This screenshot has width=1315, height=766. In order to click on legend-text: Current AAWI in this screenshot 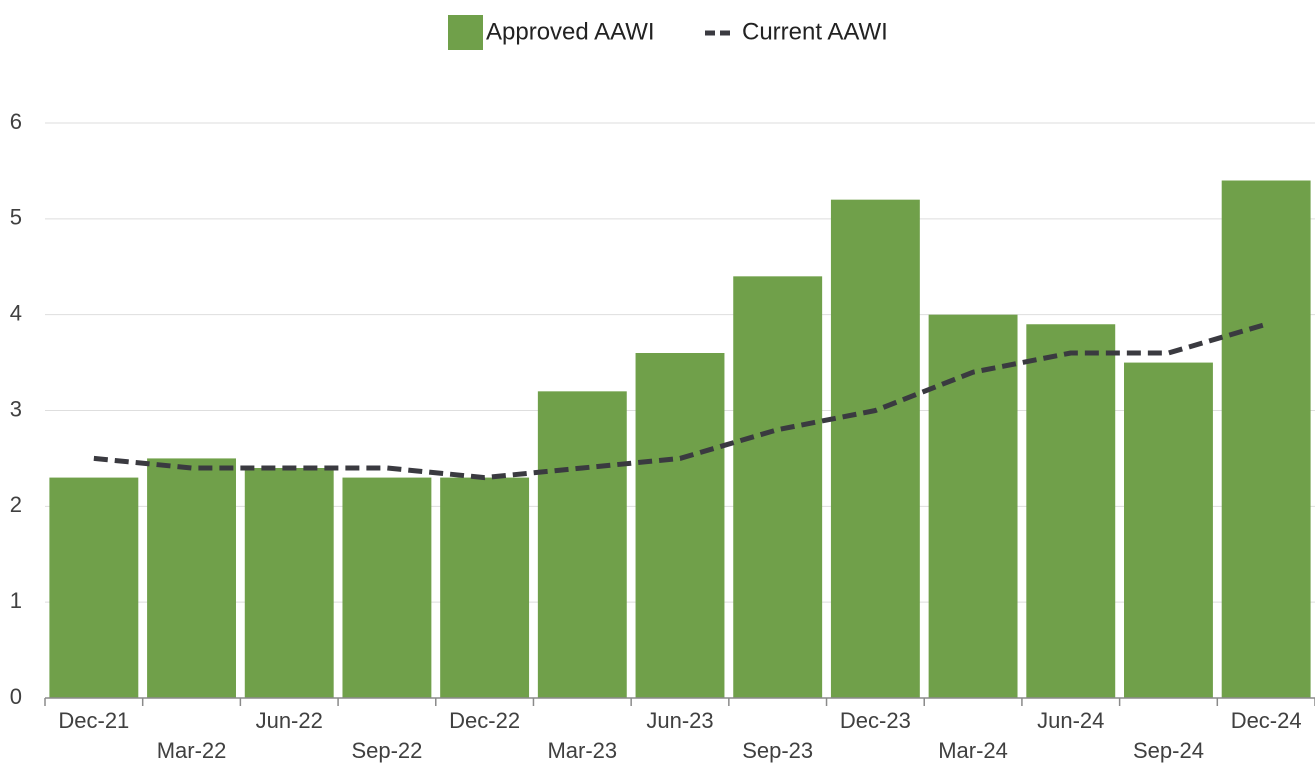, I will do `click(815, 31)`.